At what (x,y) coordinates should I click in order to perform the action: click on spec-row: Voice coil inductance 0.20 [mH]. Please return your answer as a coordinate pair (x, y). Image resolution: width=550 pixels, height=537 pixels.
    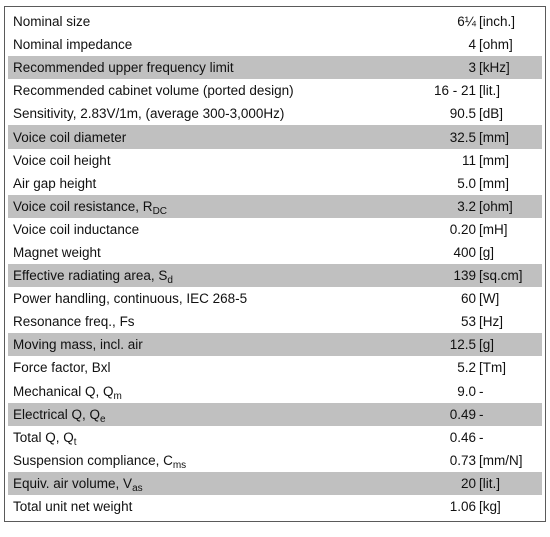
    Looking at the image, I should click on (275, 229).